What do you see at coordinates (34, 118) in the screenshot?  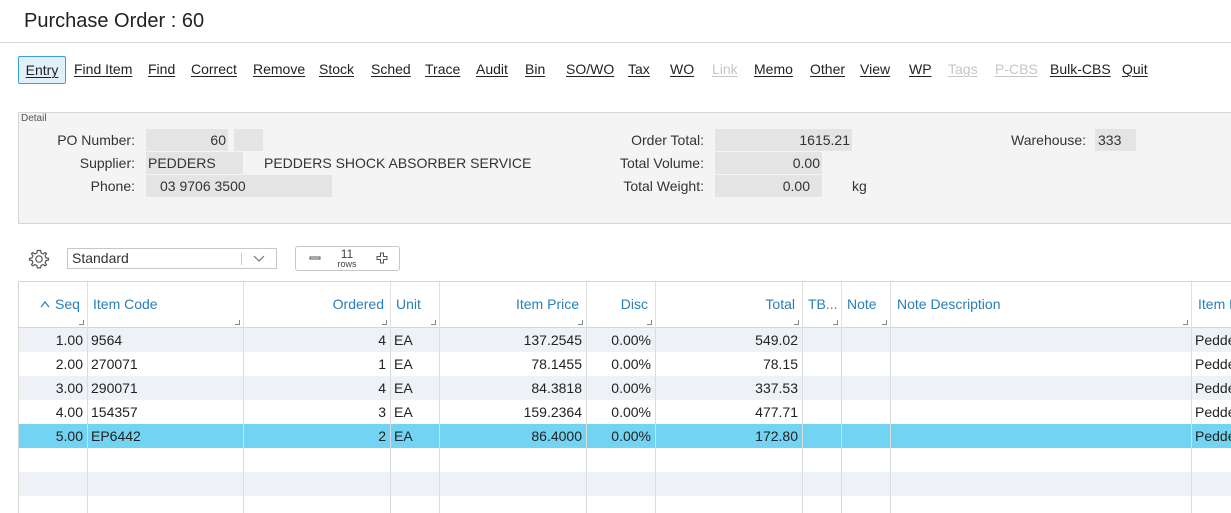 I see `detail-caption: Detail` at bounding box center [34, 118].